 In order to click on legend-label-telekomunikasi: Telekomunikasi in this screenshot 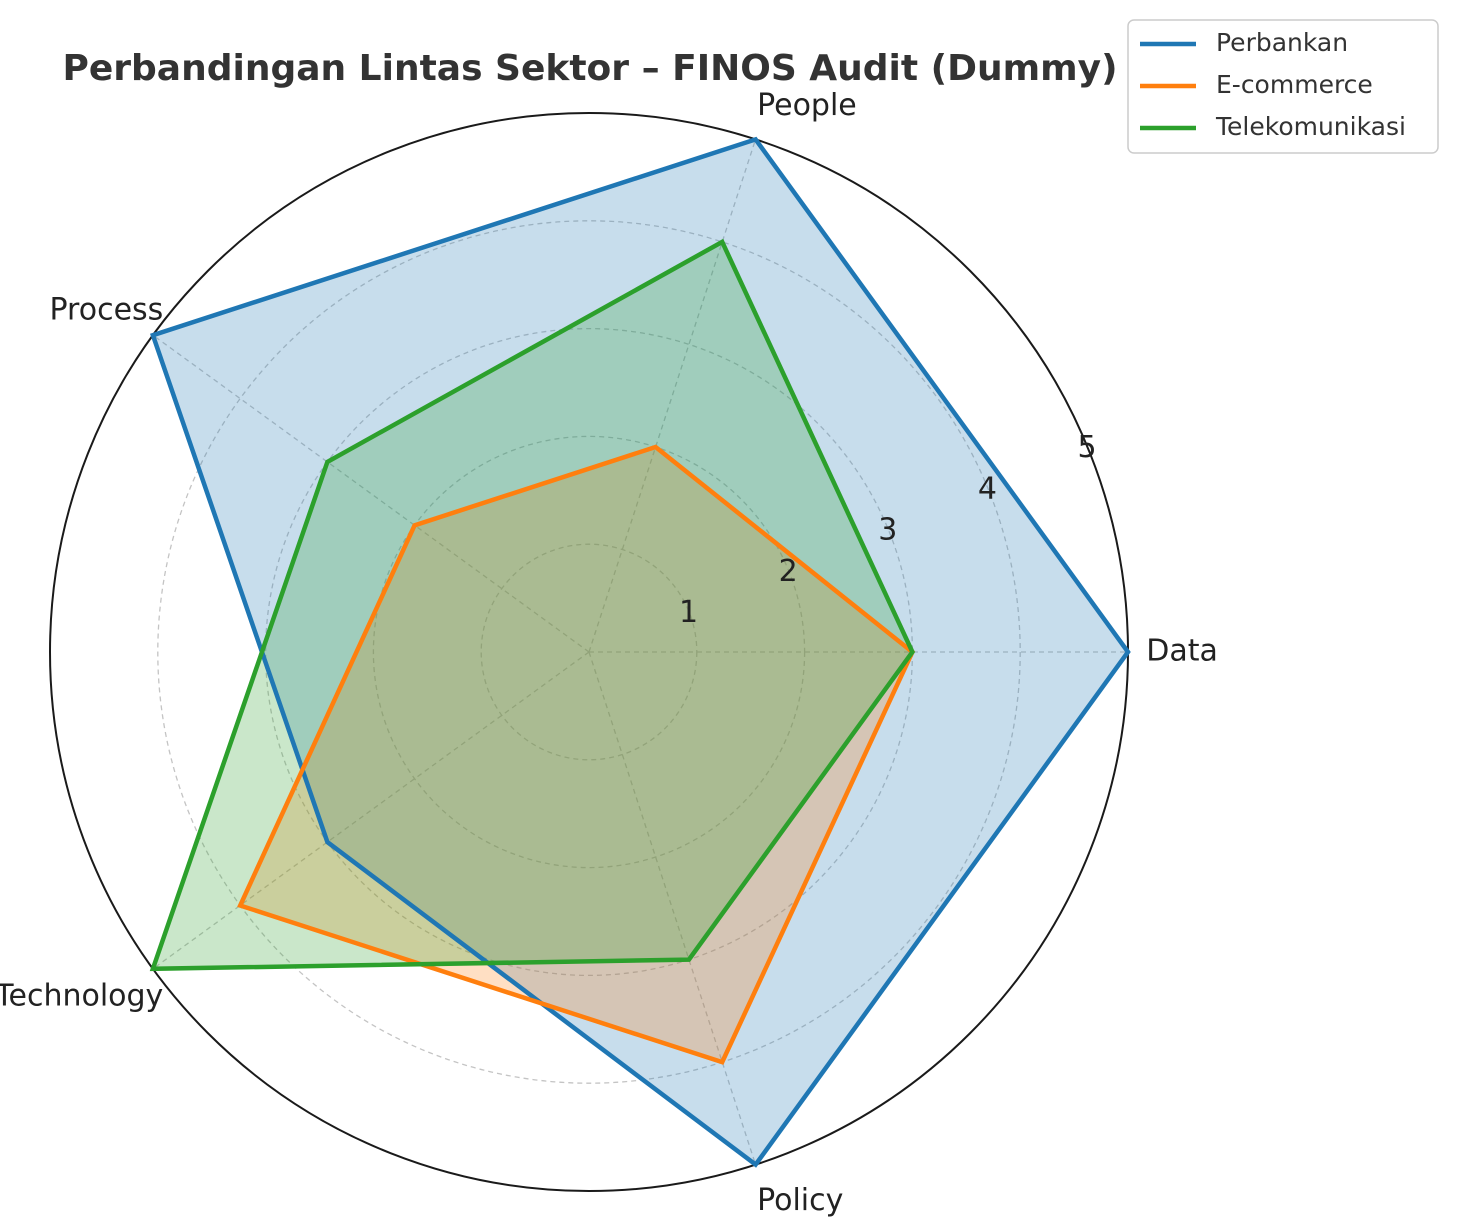, I will do `click(1310, 126)`.